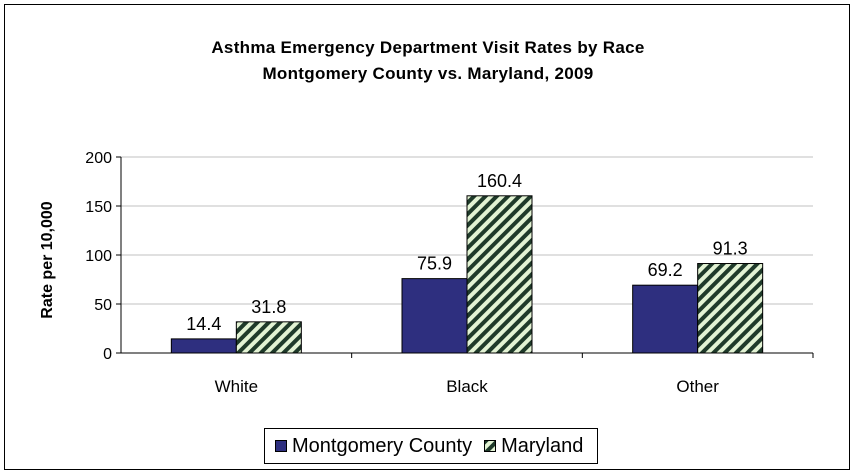  What do you see at coordinates (203, 346) in the screenshot?
I see `bar-montgomery-county-white` at bounding box center [203, 346].